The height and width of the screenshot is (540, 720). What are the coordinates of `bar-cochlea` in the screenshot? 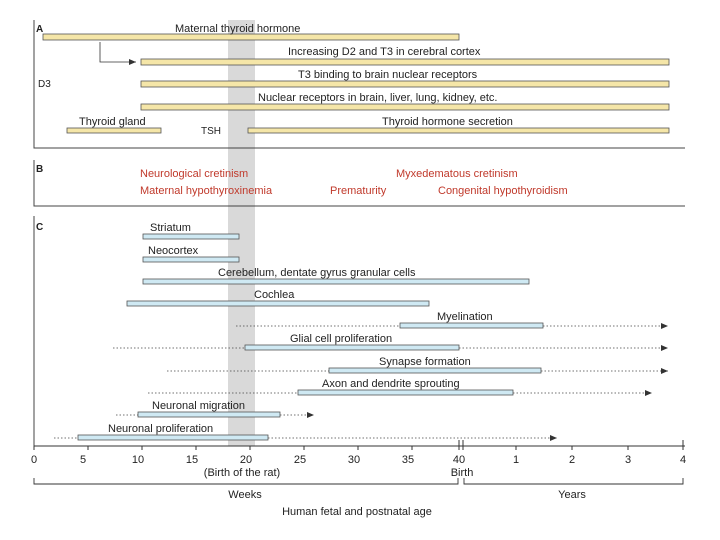 It's located at (278, 303).